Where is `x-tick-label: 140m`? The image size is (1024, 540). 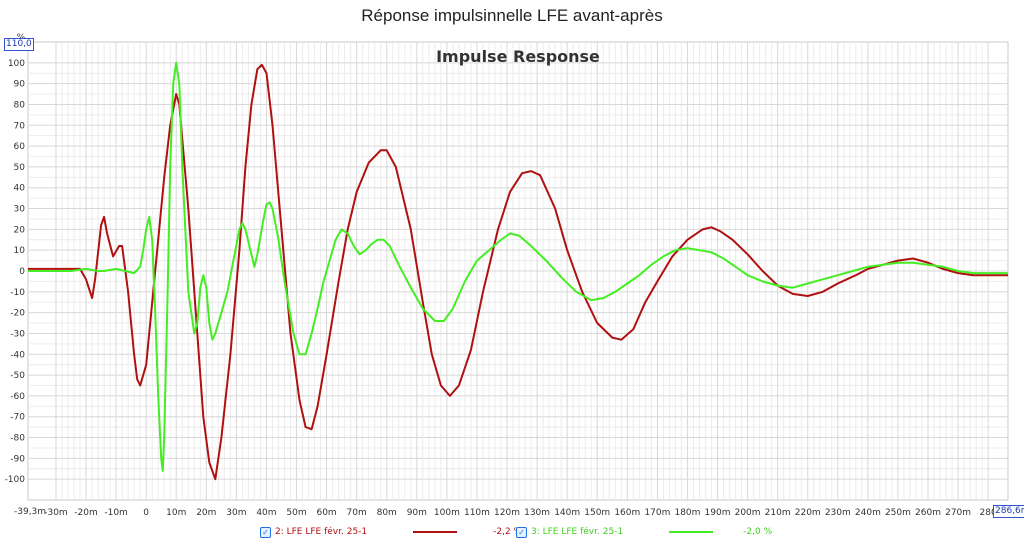 x-tick-label: 140m is located at coordinates (567, 513).